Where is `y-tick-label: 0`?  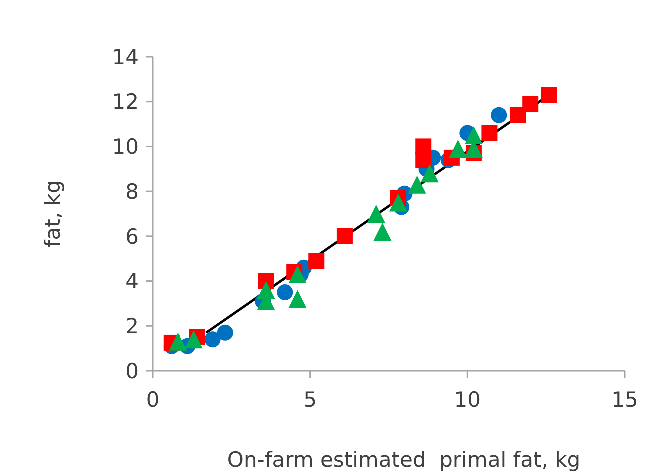
y-tick-label: 0 is located at coordinates (132, 371).